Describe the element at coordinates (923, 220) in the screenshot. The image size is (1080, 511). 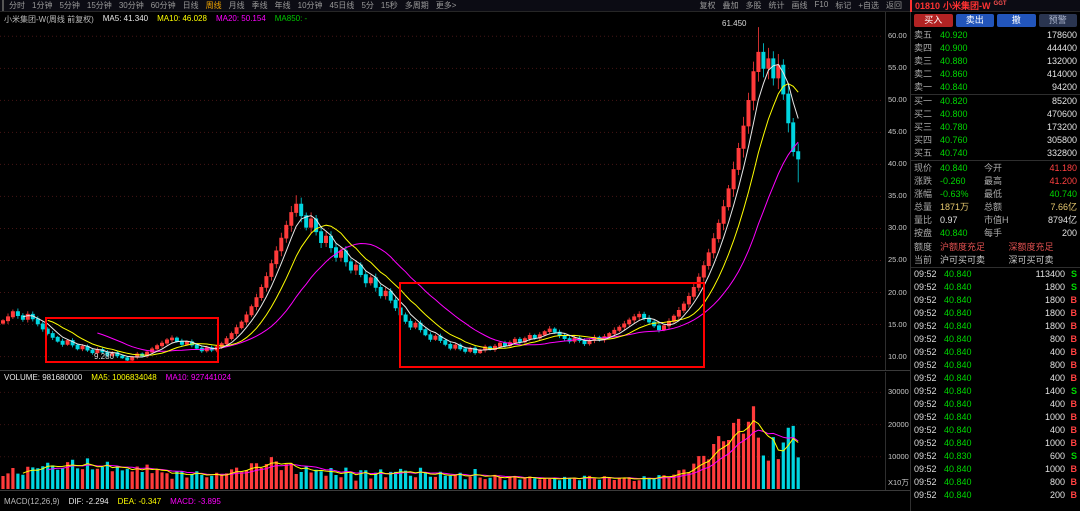
I see `stat-label: 量比` at that location.